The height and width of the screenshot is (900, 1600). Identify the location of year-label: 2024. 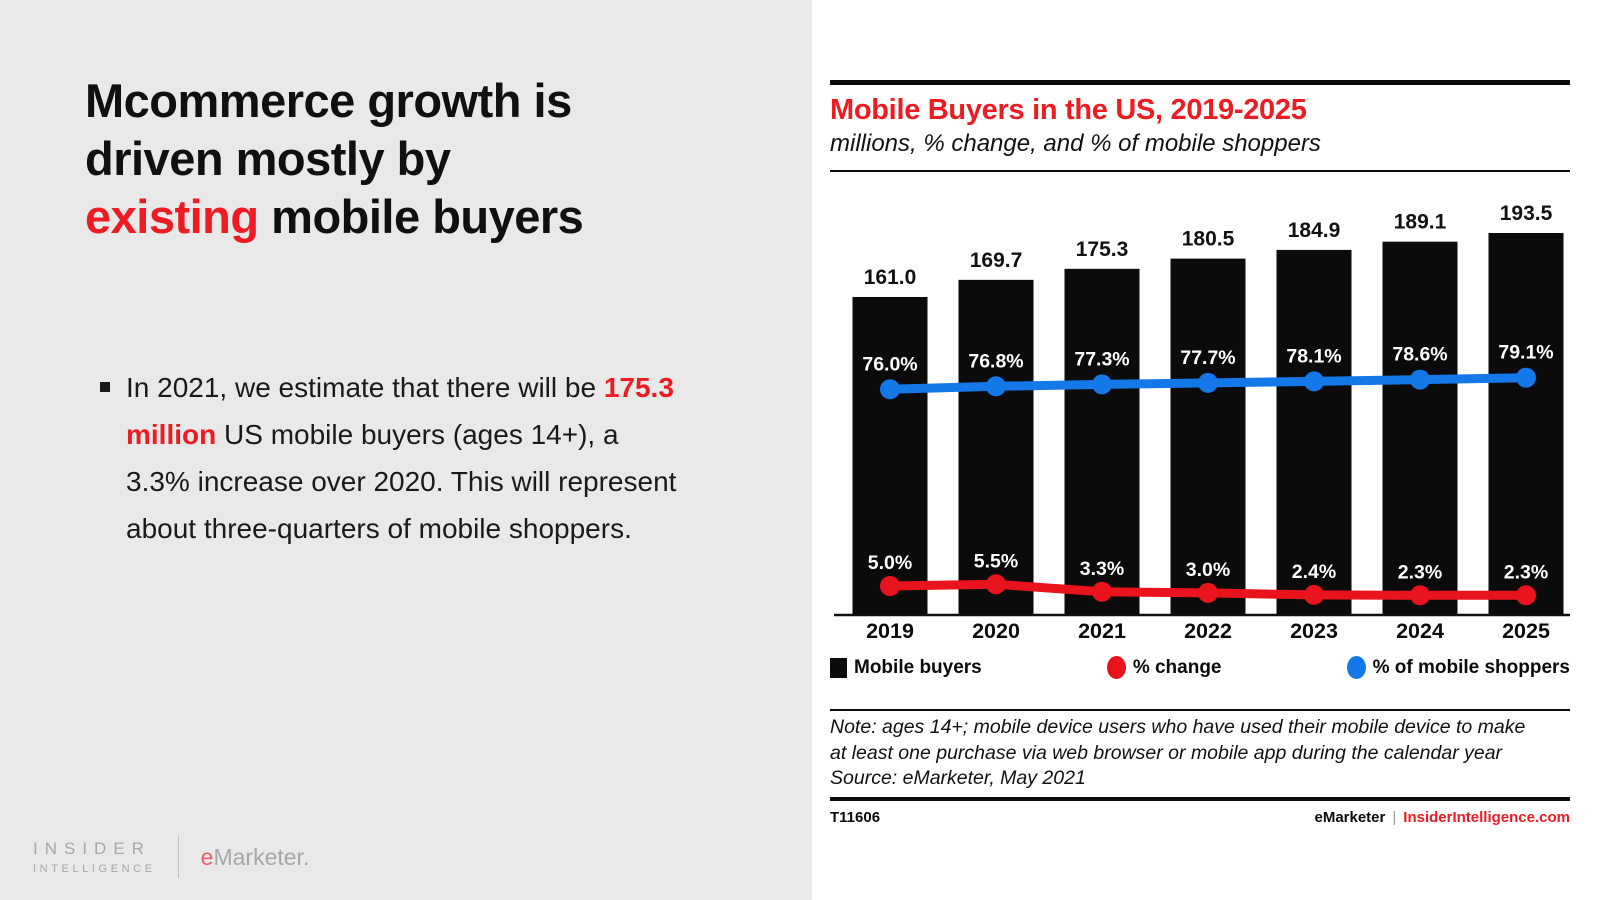
(1420, 631).